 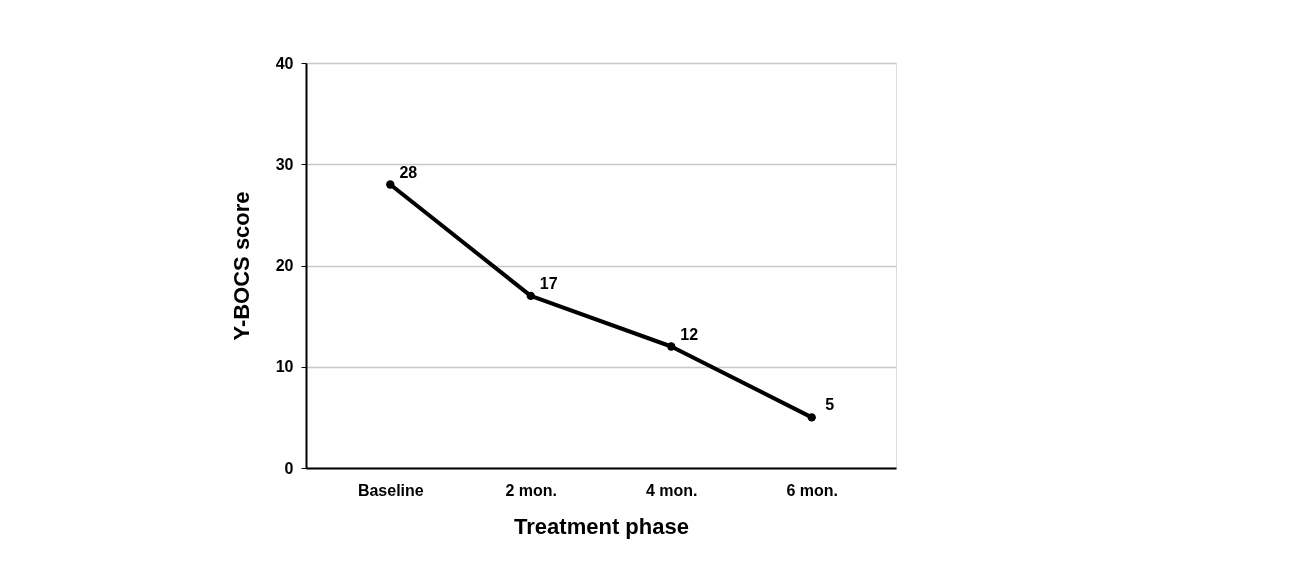 I want to click on data-label: 12, so click(x=689, y=334).